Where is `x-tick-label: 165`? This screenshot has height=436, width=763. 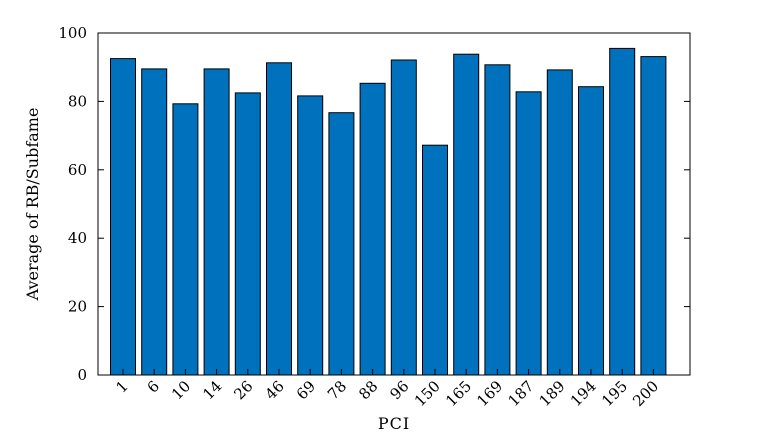
x-tick-label: 165 is located at coordinates (458, 393).